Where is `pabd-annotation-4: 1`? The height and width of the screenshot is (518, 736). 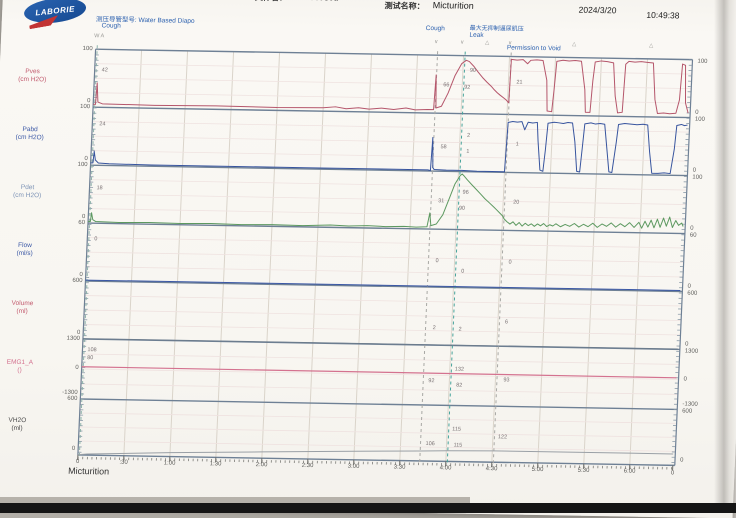 pabd-annotation-4: 1 is located at coordinates (517, 145).